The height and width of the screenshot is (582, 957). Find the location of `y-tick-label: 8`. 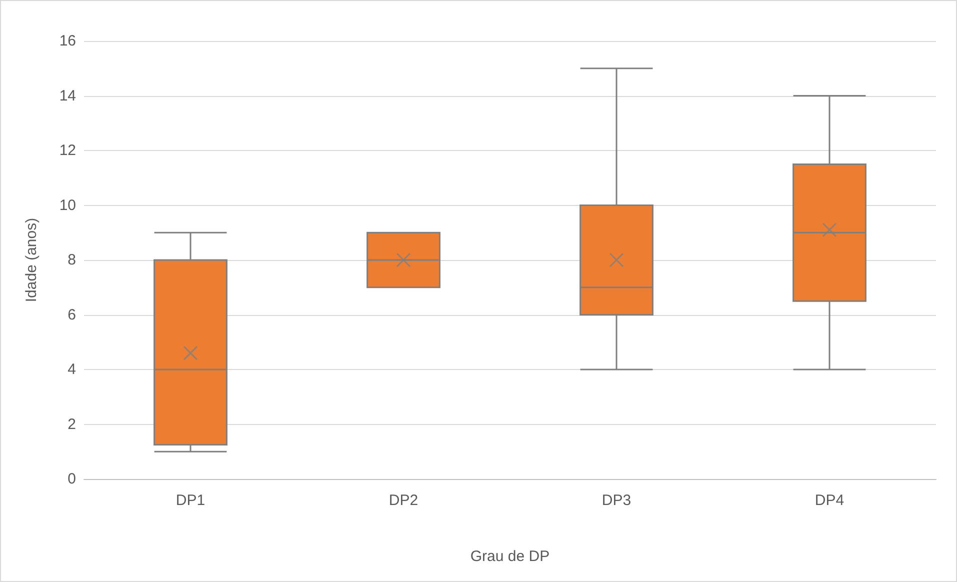

y-tick-label: 8 is located at coordinates (72, 260).